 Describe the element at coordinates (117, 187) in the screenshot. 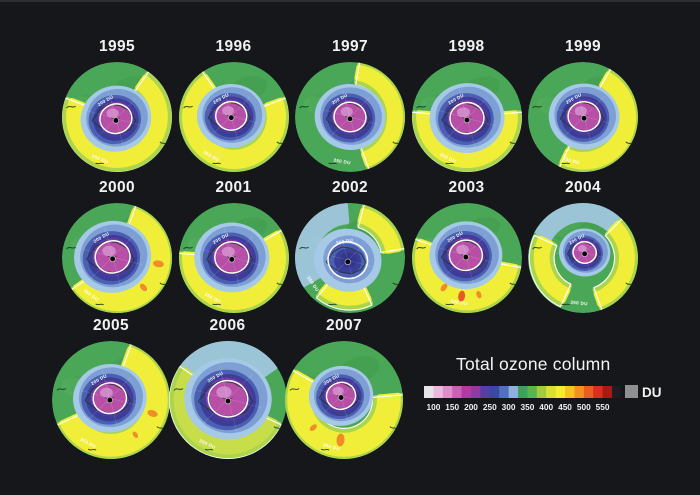

I see `year-label: 2000` at that location.